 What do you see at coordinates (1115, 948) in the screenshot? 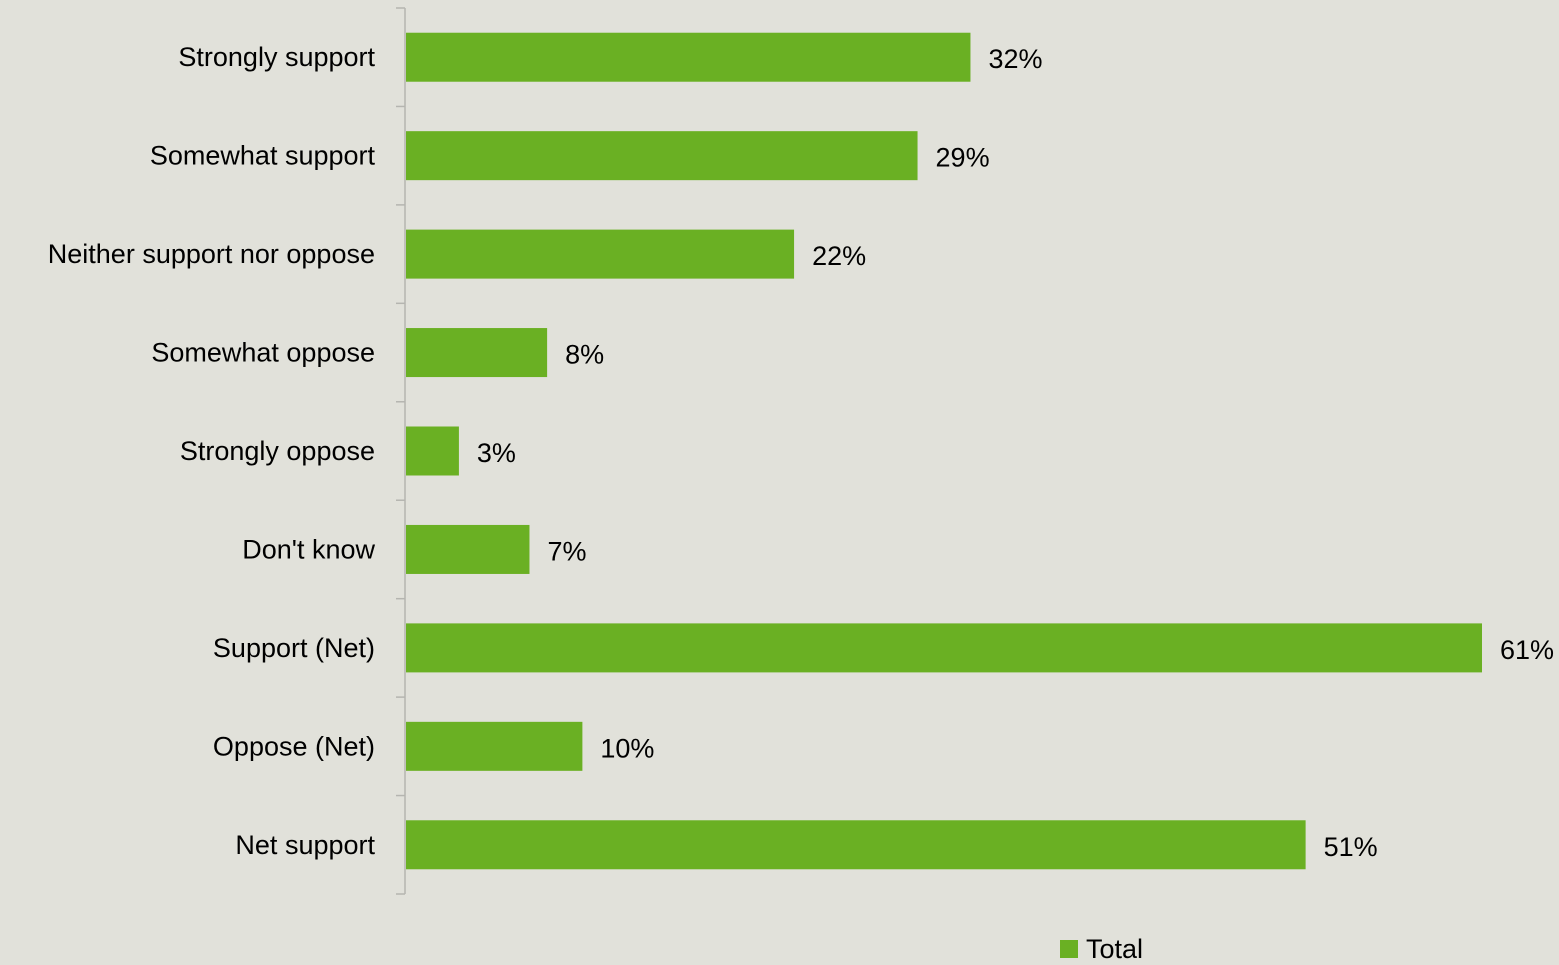
I see `legend-label-total: Total` at bounding box center [1115, 948].